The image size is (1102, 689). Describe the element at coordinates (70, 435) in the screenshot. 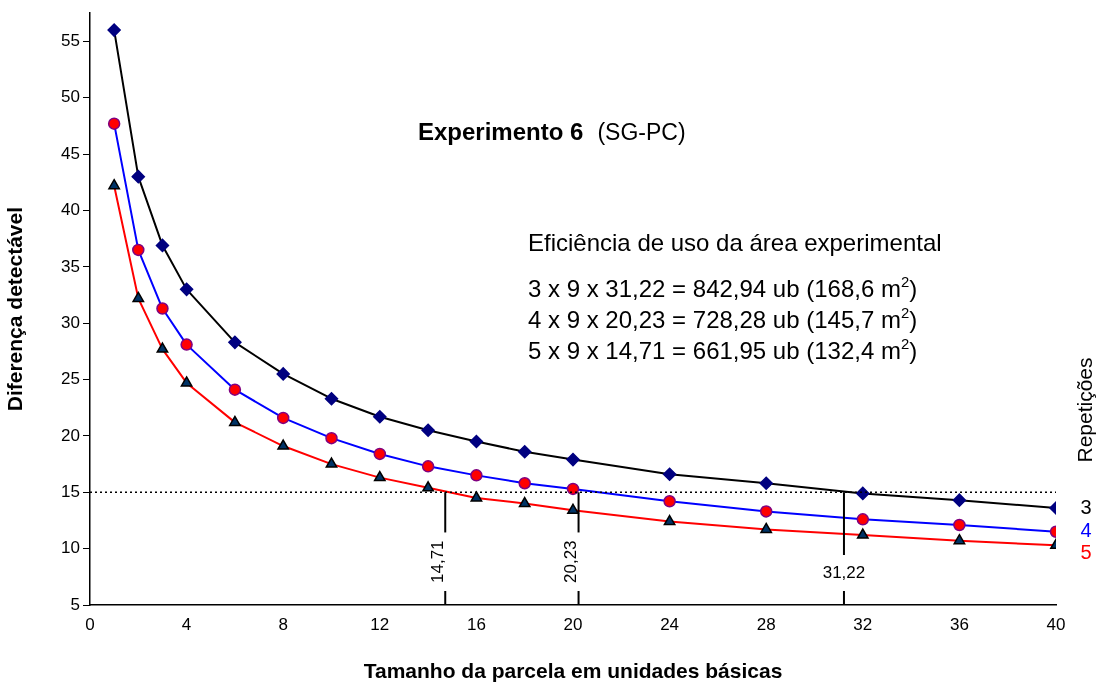

I see `y-tick-label: 20` at that location.